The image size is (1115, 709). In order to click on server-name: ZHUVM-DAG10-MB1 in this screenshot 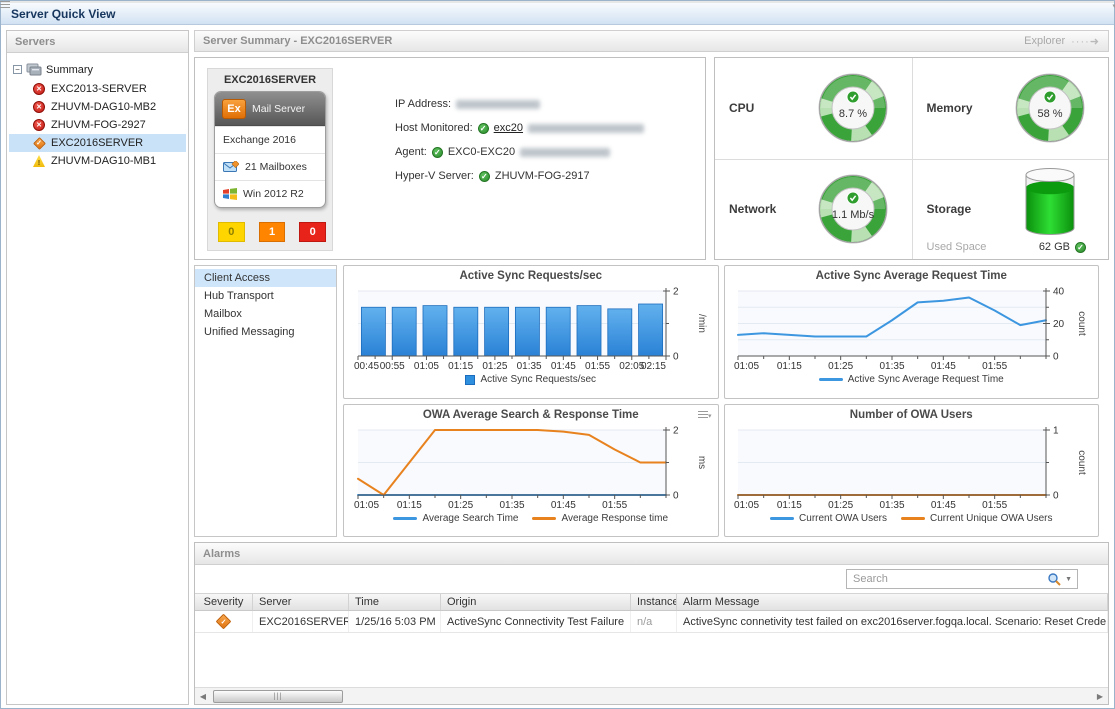, I will do `click(104, 161)`.